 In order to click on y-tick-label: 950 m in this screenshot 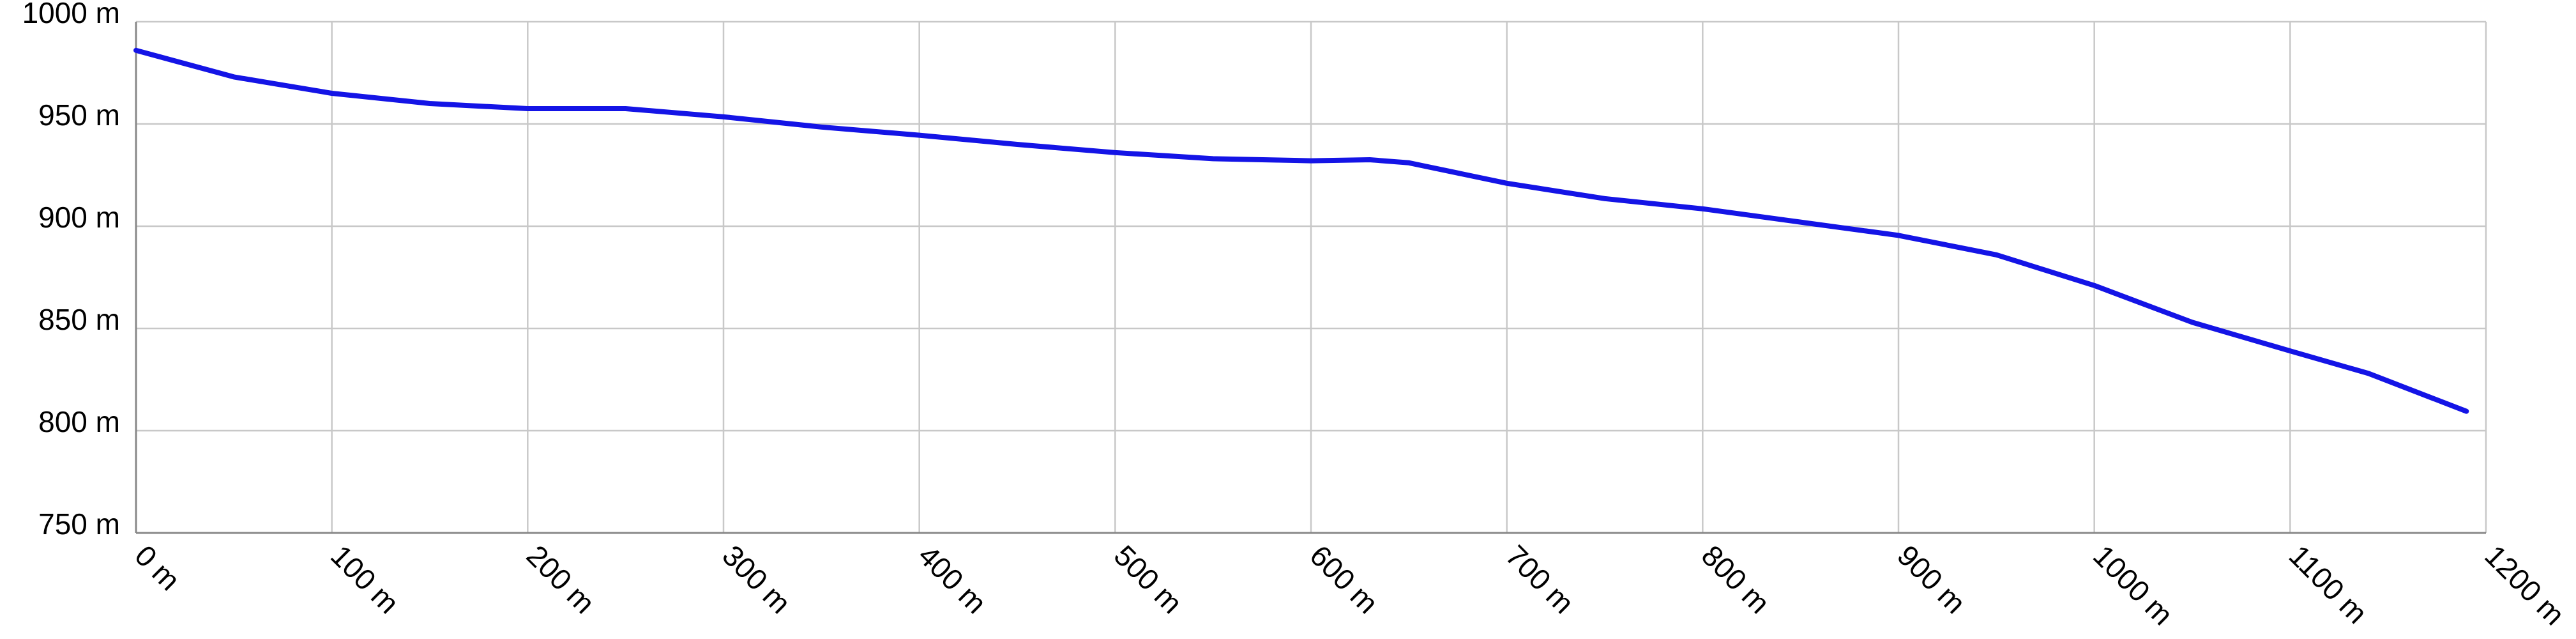, I will do `click(79, 115)`.